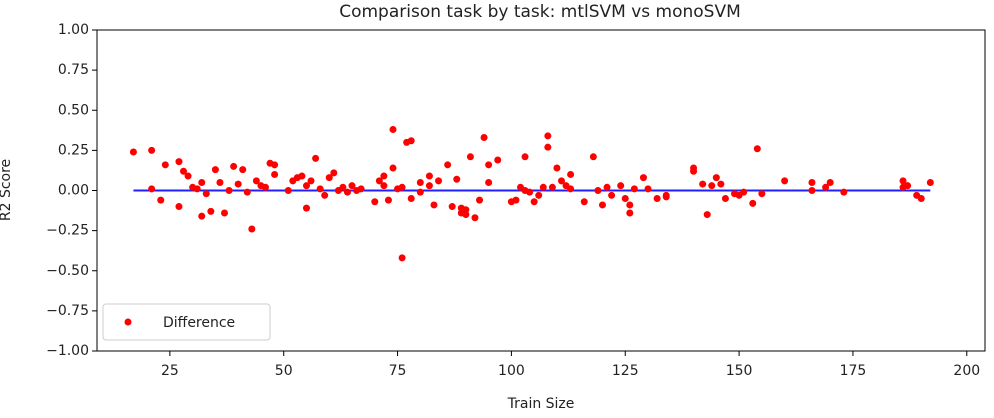 This screenshot has height=418, width=994. Describe the element at coordinates (67, 311) in the screenshot. I see `y-tick-label: −0.75` at that location.